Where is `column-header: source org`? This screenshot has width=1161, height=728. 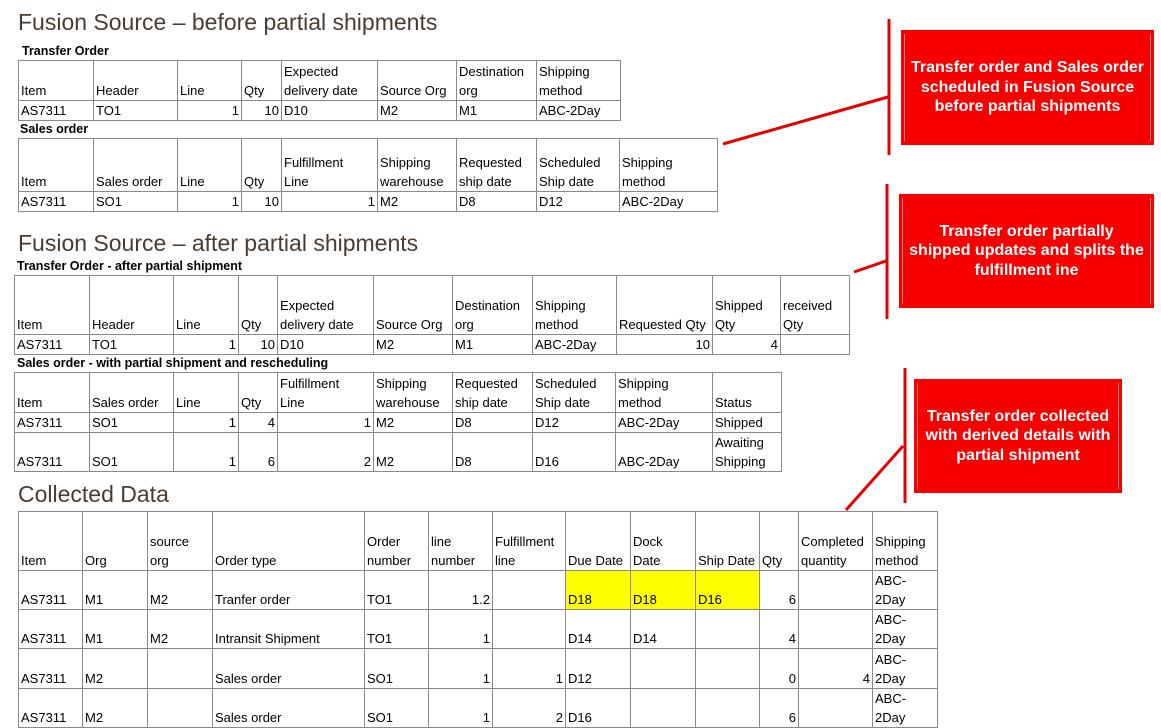
column-header: source org is located at coordinates (180, 541).